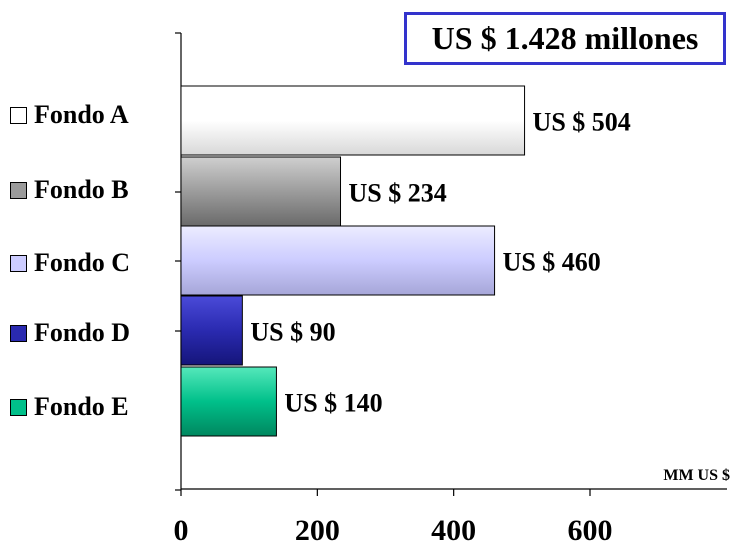  I want to click on category-label-text: Fondo D, so click(82, 332).